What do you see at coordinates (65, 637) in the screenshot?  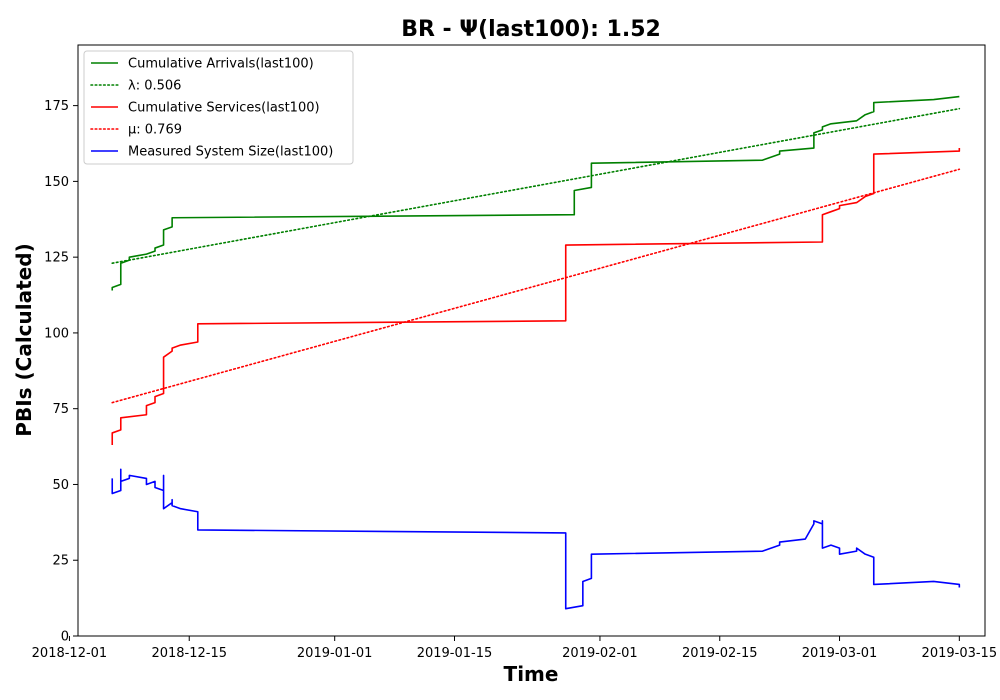 I see `y-tick-label: 0` at bounding box center [65, 637].